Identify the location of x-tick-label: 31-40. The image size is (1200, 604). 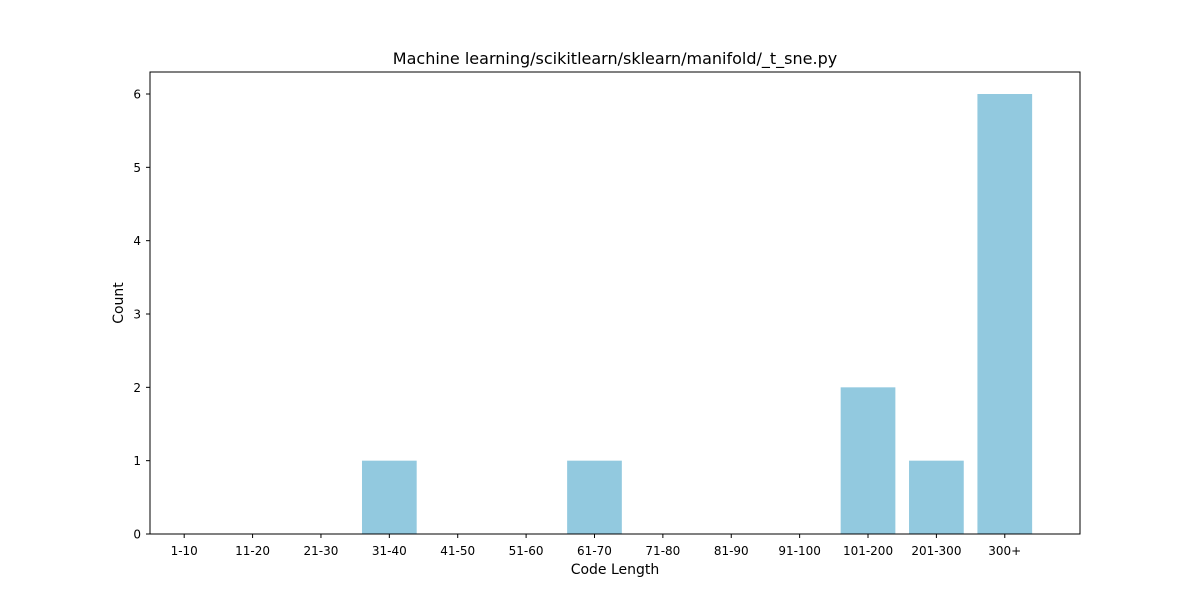
(389, 551).